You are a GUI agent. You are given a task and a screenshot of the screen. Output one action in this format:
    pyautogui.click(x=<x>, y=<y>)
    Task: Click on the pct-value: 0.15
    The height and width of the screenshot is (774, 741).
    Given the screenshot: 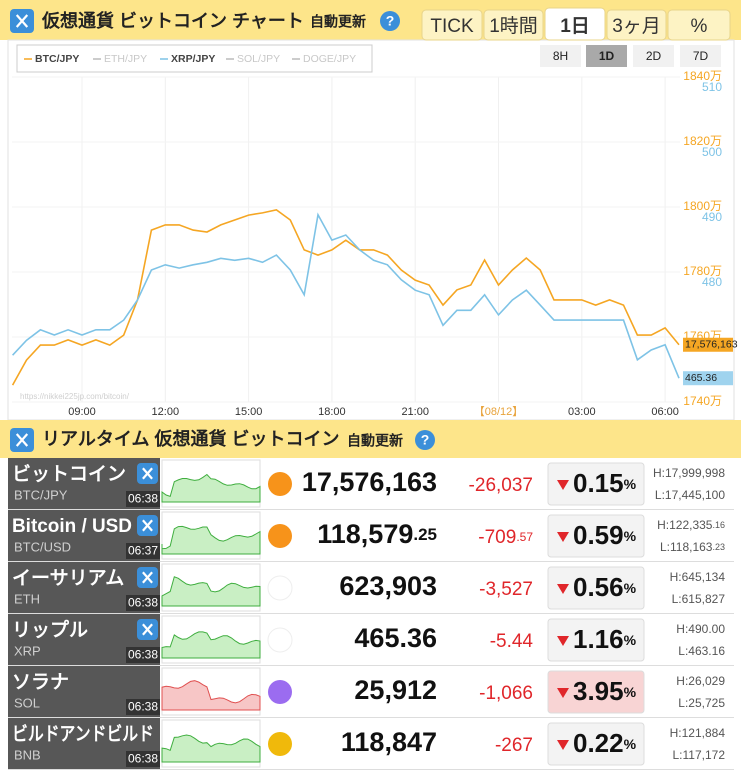 What is the action you would take?
    pyautogui.click(x=598, y=483)
    